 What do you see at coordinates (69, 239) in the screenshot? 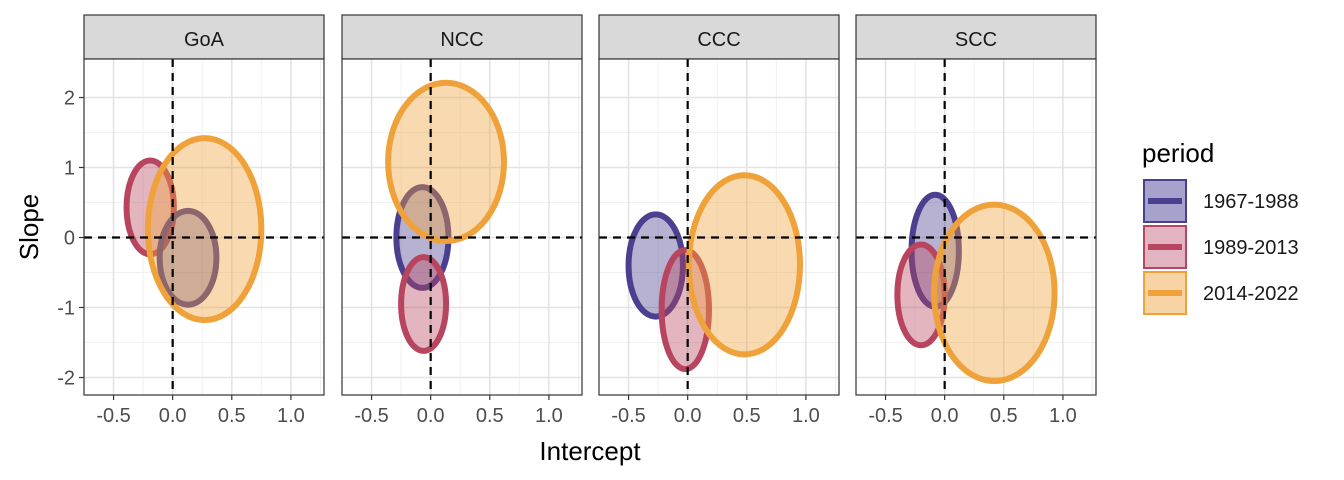
I see `y-tick-label: 0` at bounding box center [69, 239].